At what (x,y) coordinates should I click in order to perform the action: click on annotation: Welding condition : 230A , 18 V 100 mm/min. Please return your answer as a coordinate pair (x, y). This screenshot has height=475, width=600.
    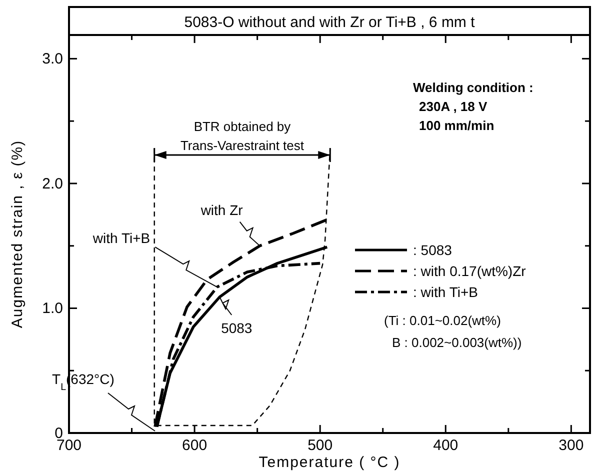
    Looking at the image, I should click on (473, 106).